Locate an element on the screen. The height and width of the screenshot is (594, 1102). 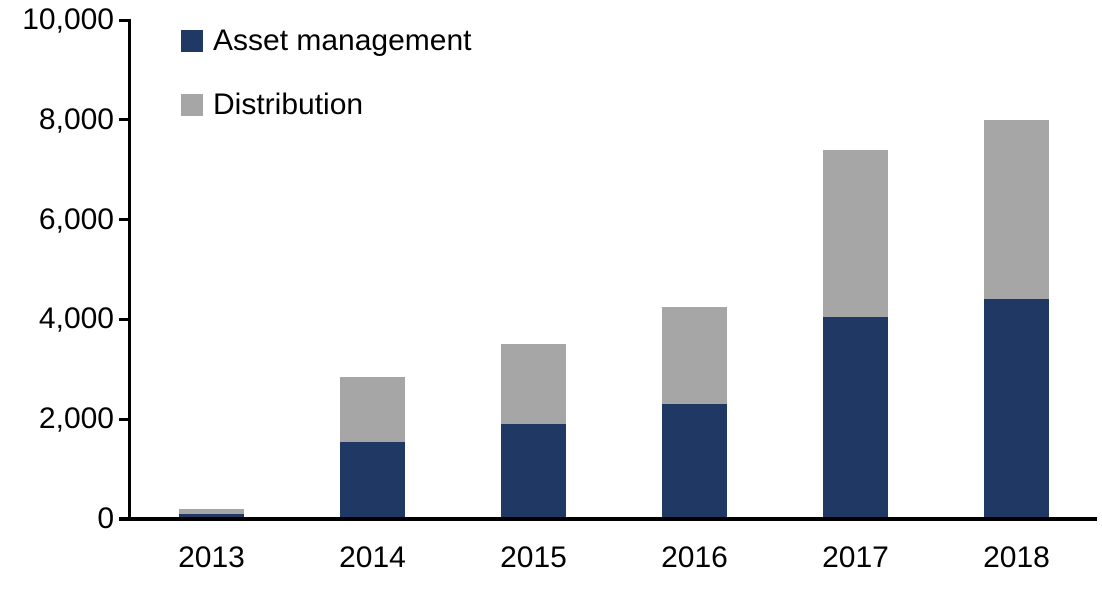
bar-segment-distribution-2016 is located at coordinates (694, 355).